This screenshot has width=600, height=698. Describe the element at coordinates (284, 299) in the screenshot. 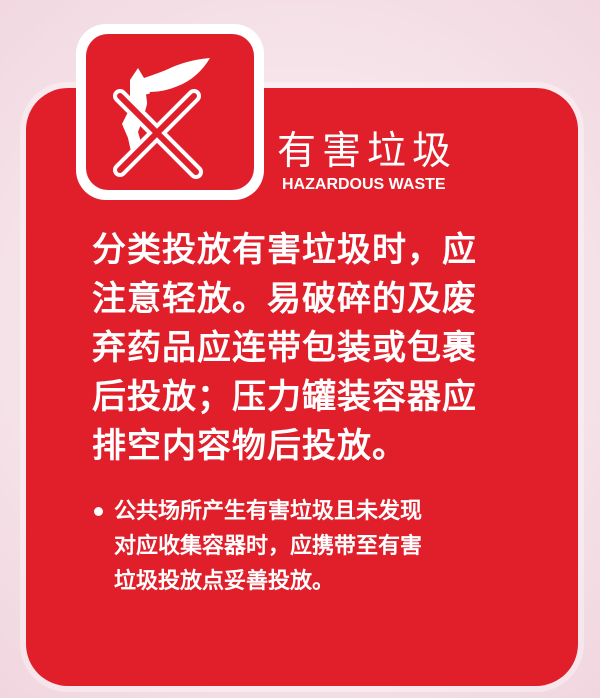

I see `instruction-line: 注意轻放。易破碎的及废` at that location.